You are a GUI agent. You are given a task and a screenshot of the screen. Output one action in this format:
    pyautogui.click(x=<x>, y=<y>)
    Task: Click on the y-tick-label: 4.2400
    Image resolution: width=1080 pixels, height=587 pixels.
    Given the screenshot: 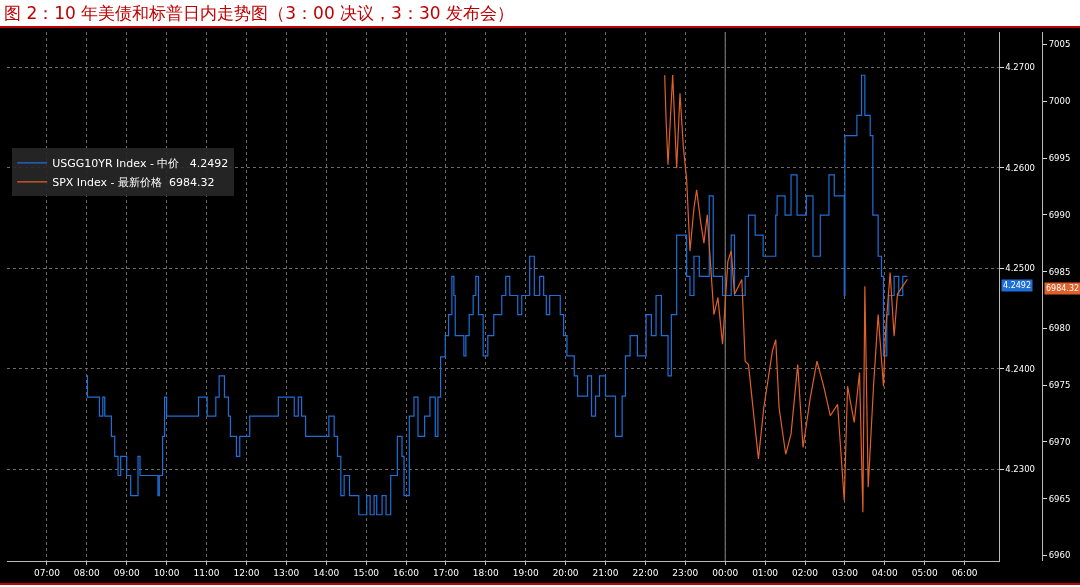 What is the action you would take?
    pyautogui.click(x=1020, y=368)
    